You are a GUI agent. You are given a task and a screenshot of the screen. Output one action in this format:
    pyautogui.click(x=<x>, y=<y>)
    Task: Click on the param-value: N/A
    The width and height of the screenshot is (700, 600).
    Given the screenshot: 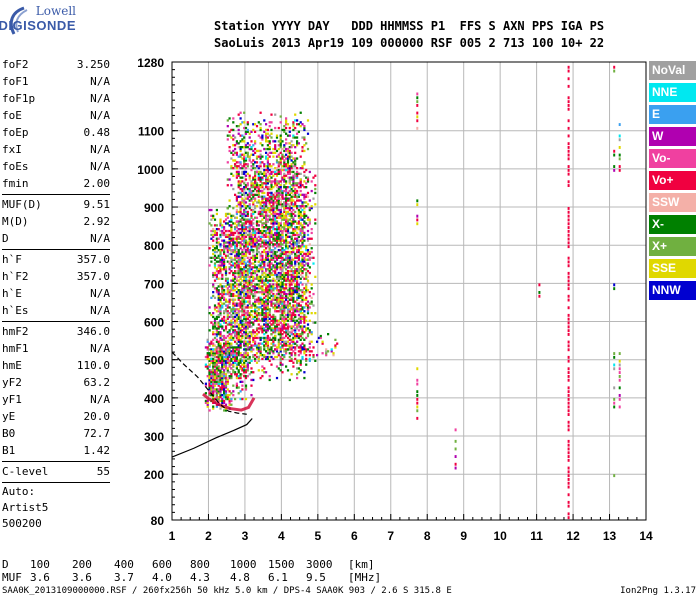 What is the action you would take?
    pyautogui.click(x=100, y=399)
    